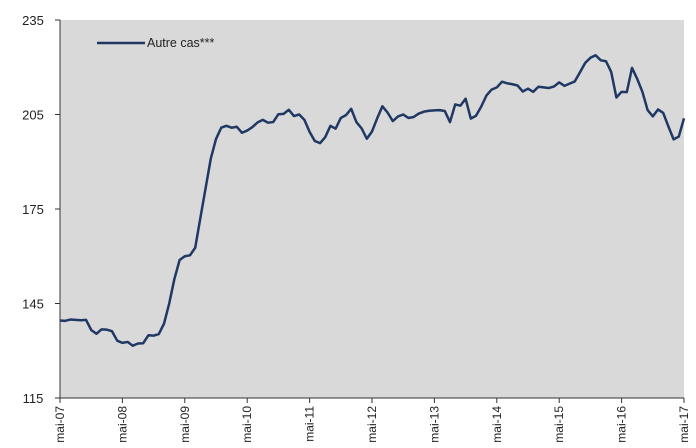 This screenshot has width=696, height=448. I want to click on x-tick-label: mai-14, so click(497, 424).